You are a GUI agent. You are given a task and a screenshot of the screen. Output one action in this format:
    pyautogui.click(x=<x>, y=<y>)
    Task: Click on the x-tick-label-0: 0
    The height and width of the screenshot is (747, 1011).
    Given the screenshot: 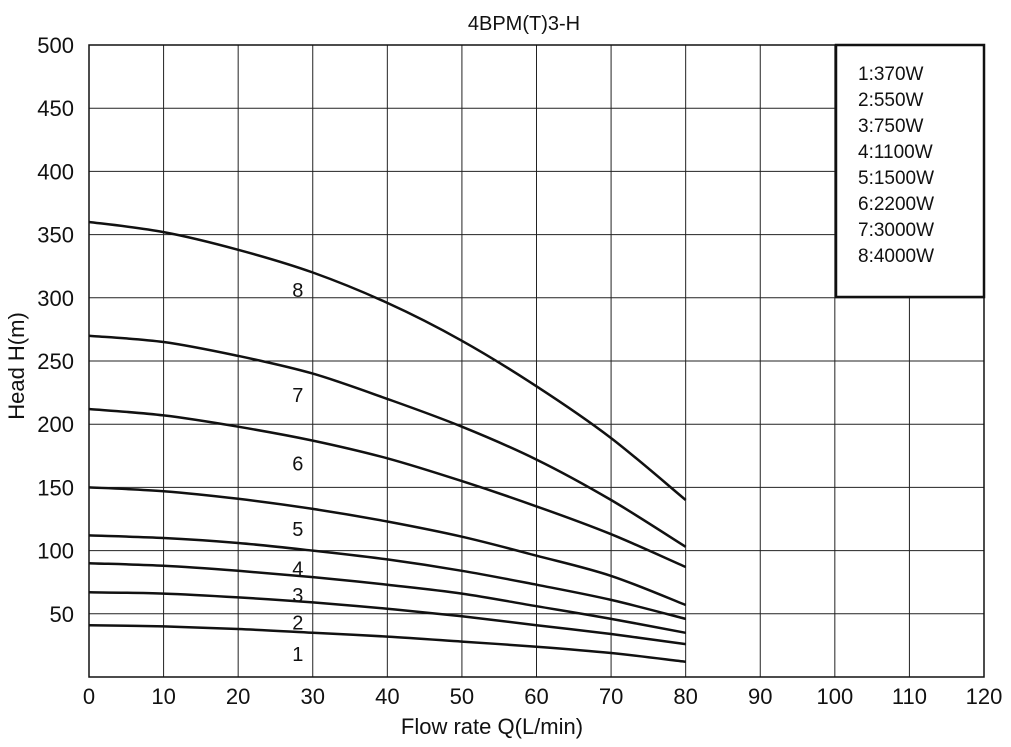 What is the action you would take?
    pyautogui.click(x=89, y=696)
    